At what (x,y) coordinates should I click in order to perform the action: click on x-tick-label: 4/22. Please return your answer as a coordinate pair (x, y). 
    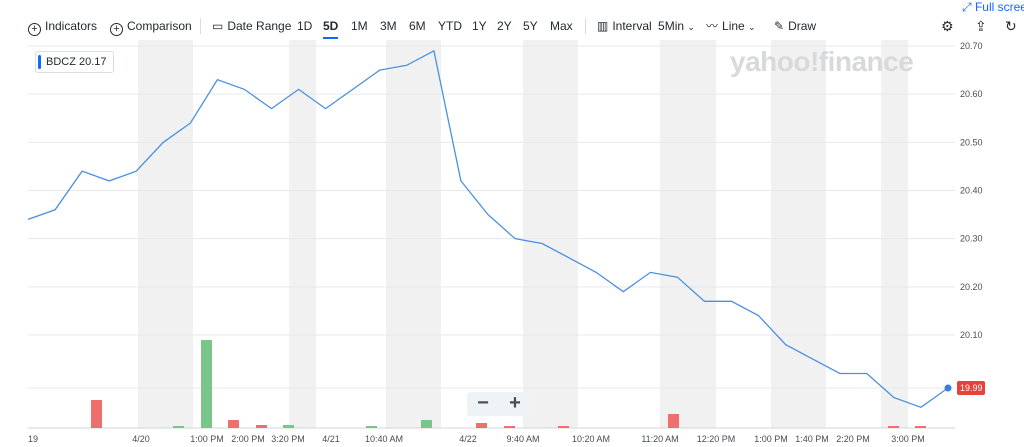
    Looking at the image, I should click on (468, 439).